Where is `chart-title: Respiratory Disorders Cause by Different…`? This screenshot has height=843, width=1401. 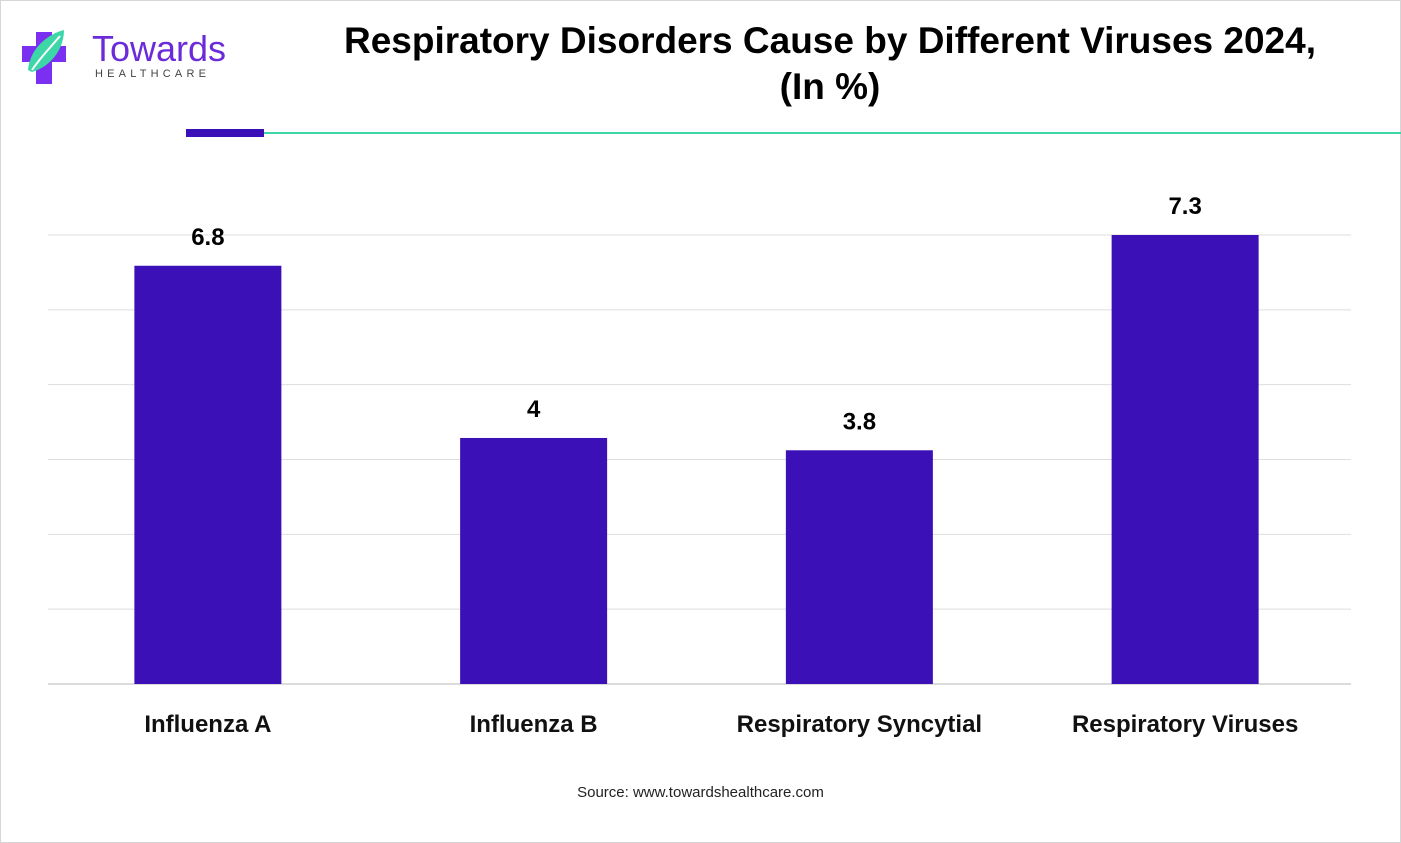
chart-title: Respiratory Disorders Cause by Different… is located at coordinates (830, 64).